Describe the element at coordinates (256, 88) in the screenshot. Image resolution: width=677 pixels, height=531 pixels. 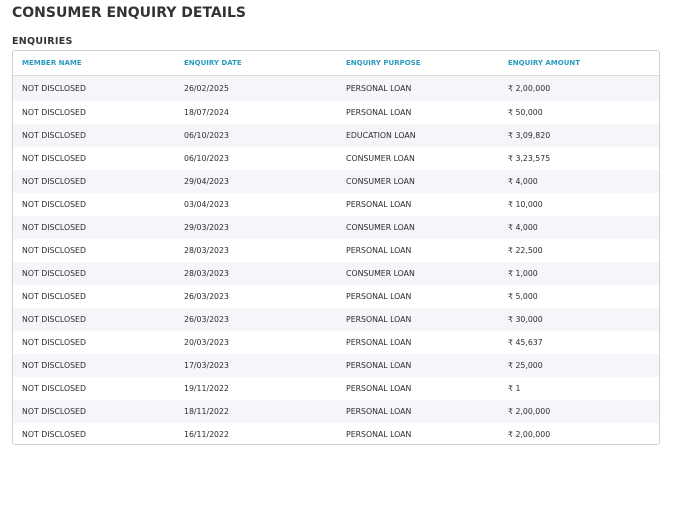
I see `enquiry-date-cell: 26/02/2025` at that location.